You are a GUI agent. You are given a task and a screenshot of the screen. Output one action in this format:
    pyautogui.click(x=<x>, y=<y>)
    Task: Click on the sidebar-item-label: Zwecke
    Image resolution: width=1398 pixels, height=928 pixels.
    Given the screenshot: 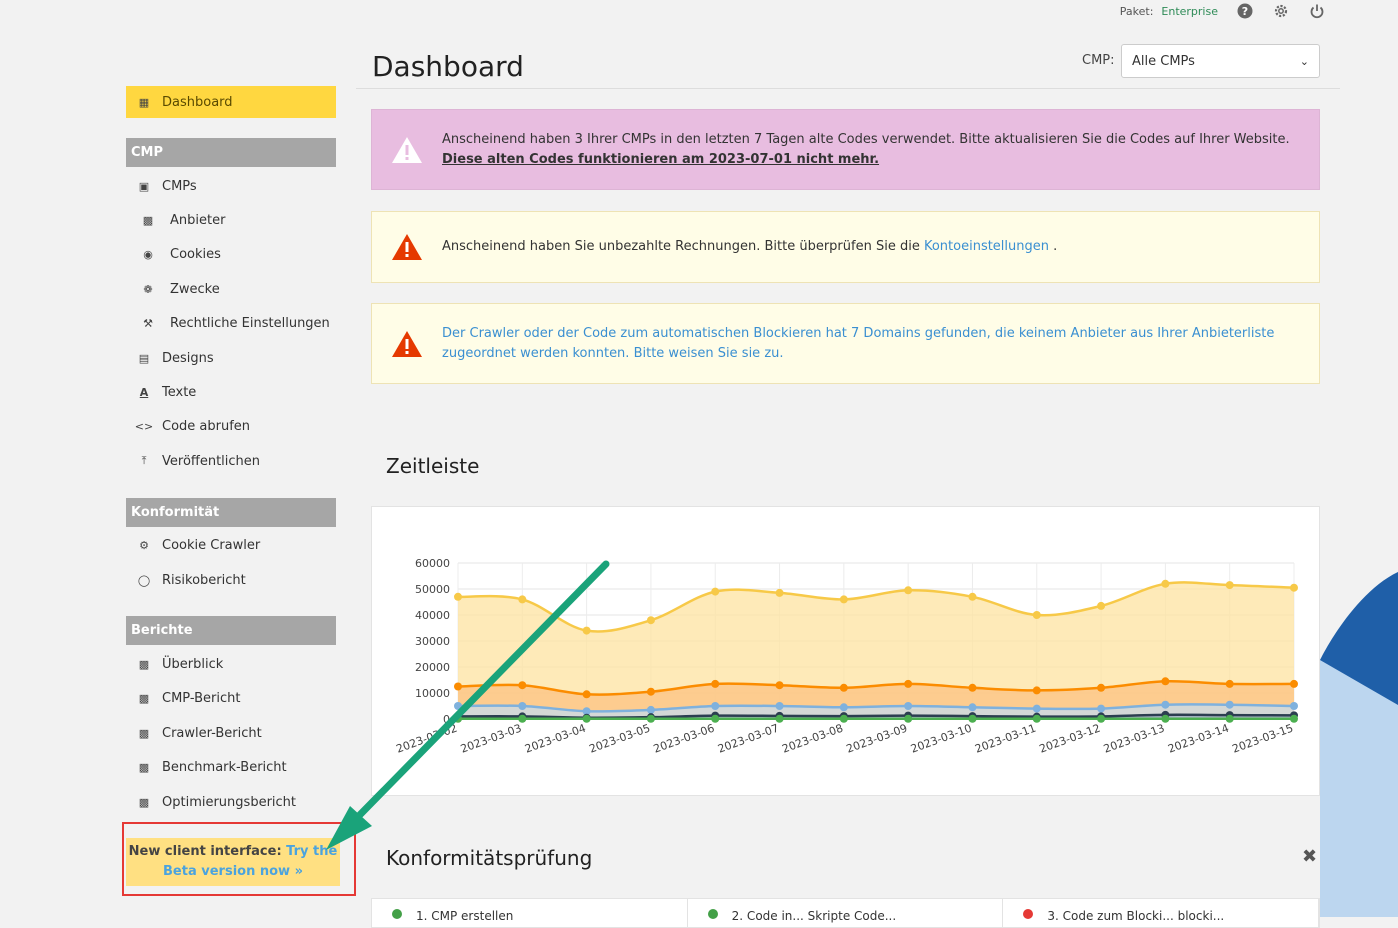 What is the action you would take?
    pyautogui.click(x=195, y=289)
    